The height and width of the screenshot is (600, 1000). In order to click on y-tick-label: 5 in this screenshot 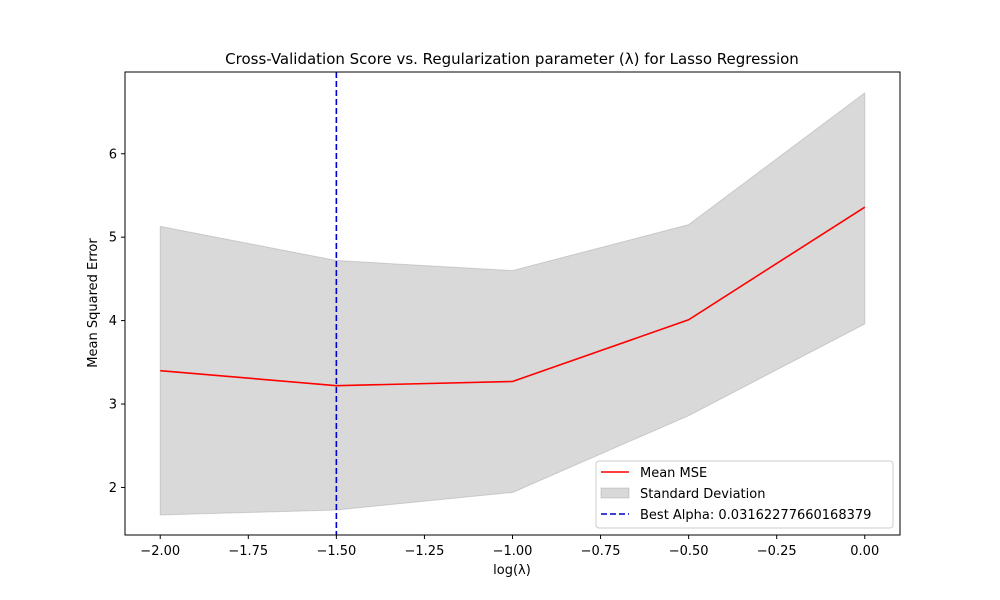, I will do `click(113, 238)`.